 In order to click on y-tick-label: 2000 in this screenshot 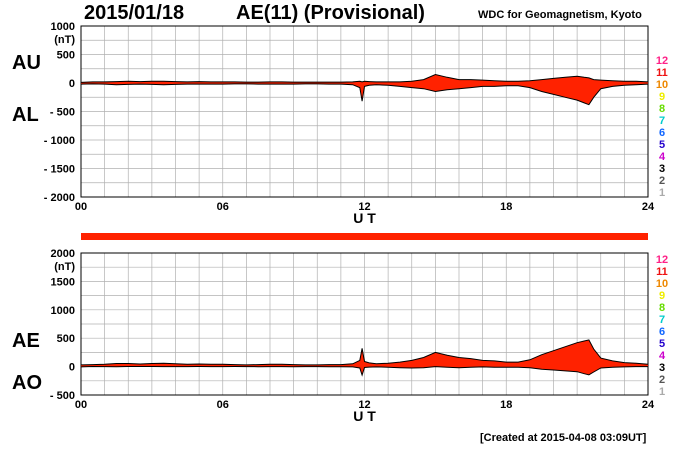, I will do `click(63, 254)`.